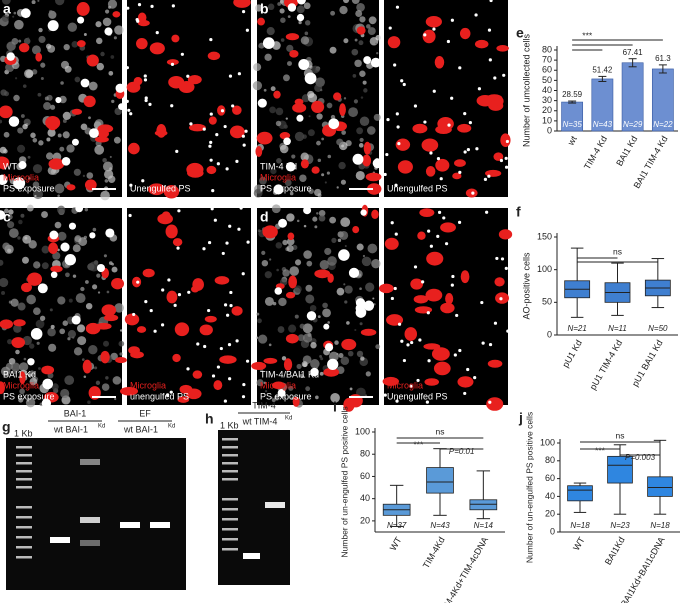  Describe the element at coordinates (335, 407) in the screenshot. I see `panel-label: i` at that location.